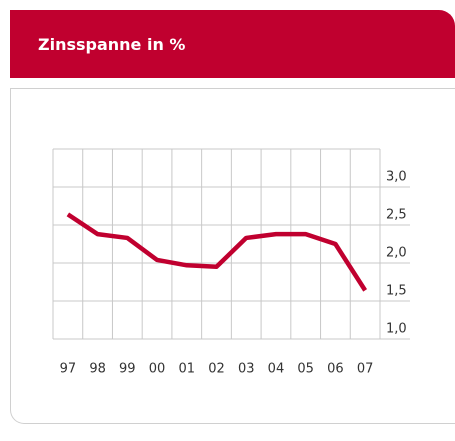  What do you see at coordinates (112, 44) in the screenshot?
I see `chart-title: Zinsspanne in %` at bounding box center [112, 44].